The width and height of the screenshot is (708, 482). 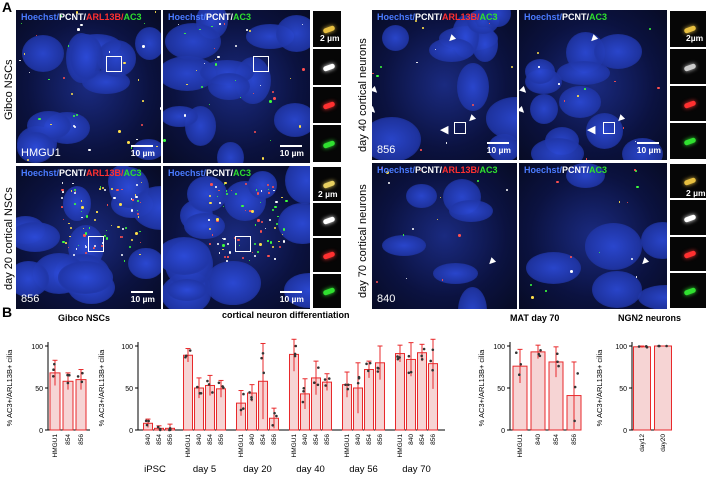 I want to click on x-tick-label: 854, so click(x=210, y=439).